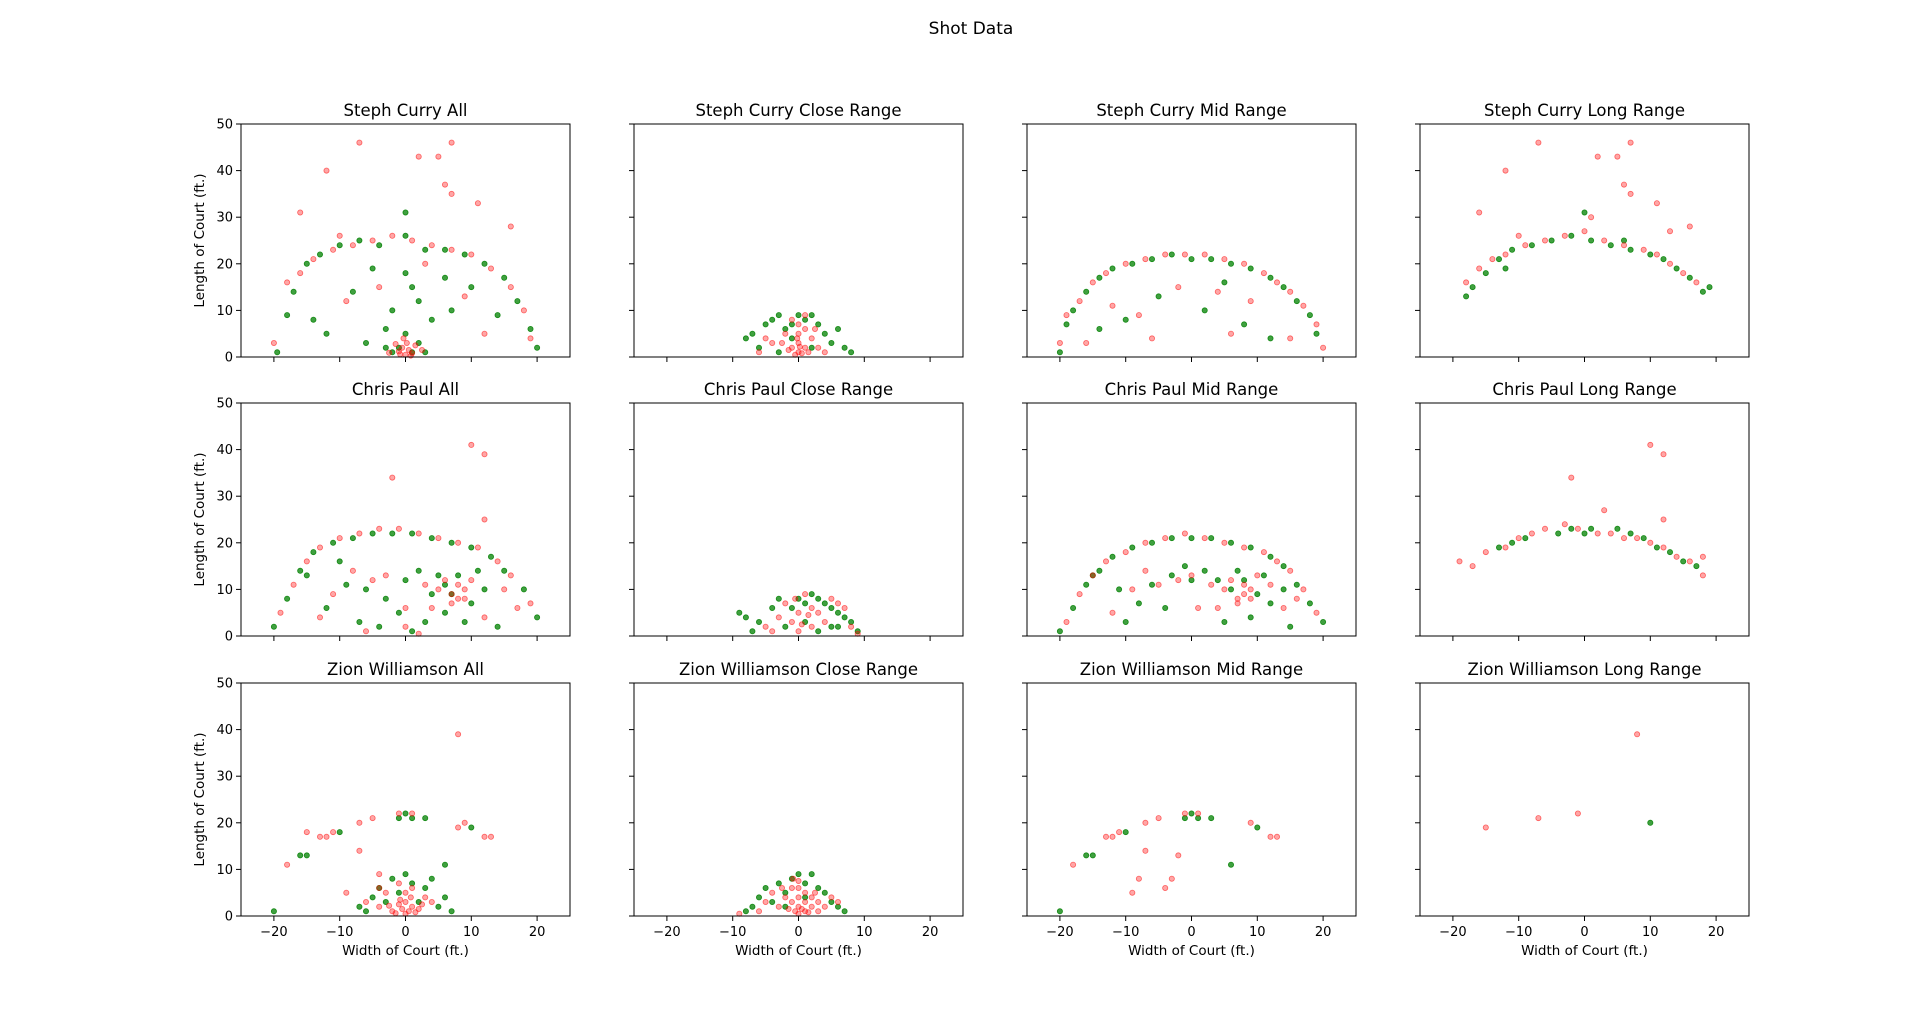 This screenshot has height=1017, width=1920. What do you see at coordinates (1191, 110) in the screenshot?
I see `subplot-title: Steph Curry Mid Range` at bounding box center [1191, 110].